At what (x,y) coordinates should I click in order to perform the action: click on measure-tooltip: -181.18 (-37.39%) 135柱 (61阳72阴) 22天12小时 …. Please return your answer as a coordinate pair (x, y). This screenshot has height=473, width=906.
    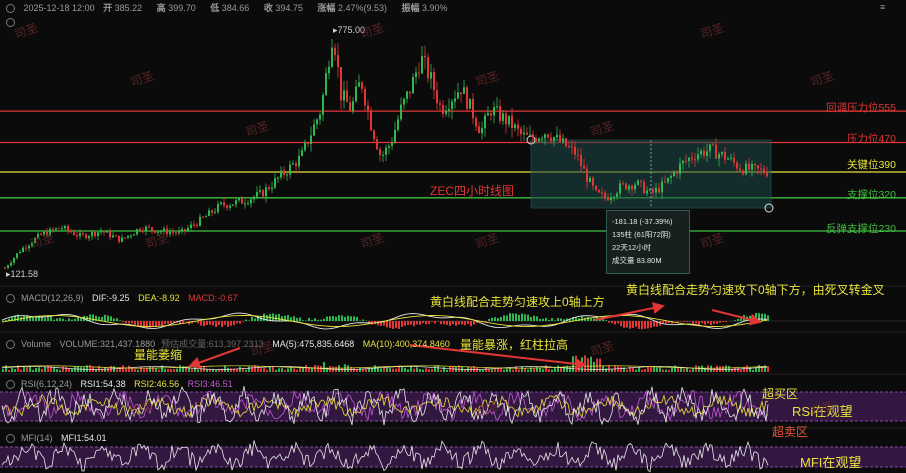
    Looking at the image, I should click on (648, 242).